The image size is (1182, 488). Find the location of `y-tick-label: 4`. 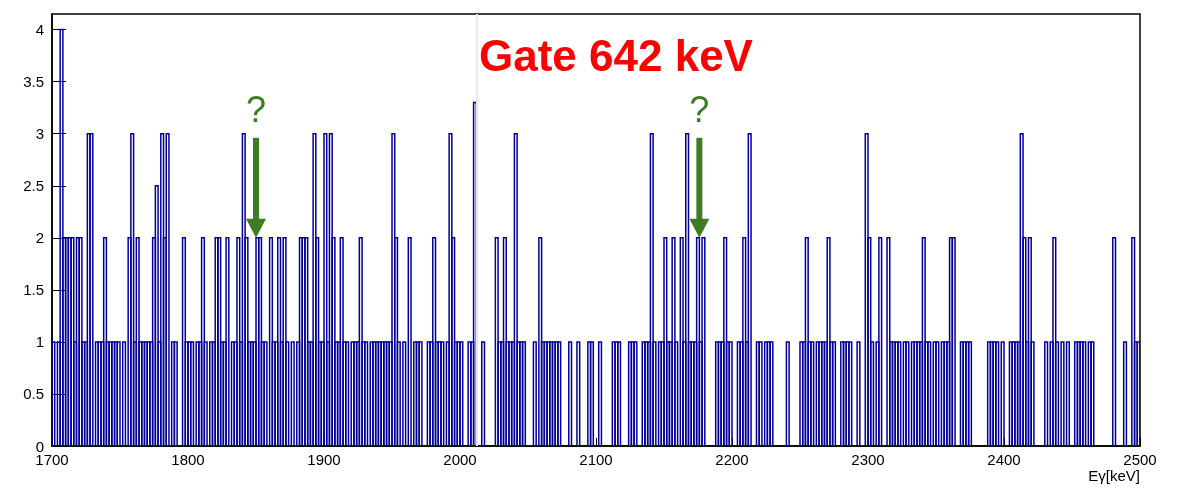

y-tick-label: 4 is located at coordinates (39, 30).